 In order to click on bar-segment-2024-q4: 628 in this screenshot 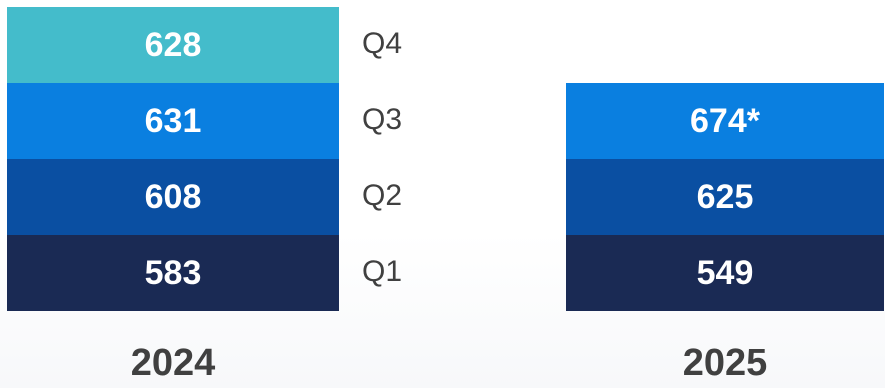, I will do `click(173, 45)`.